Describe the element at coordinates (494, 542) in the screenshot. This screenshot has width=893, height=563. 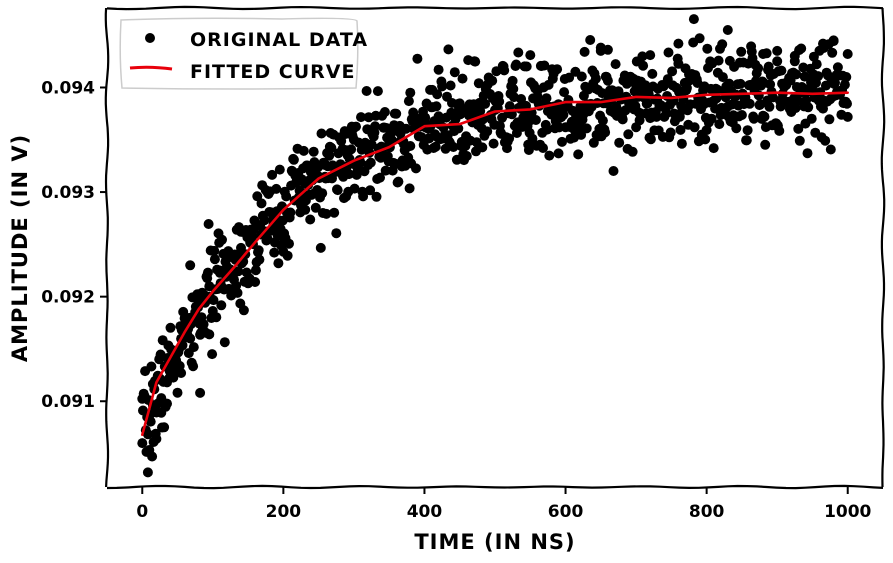
I see `x-axis-title: TIME (IN NS)` at that location.